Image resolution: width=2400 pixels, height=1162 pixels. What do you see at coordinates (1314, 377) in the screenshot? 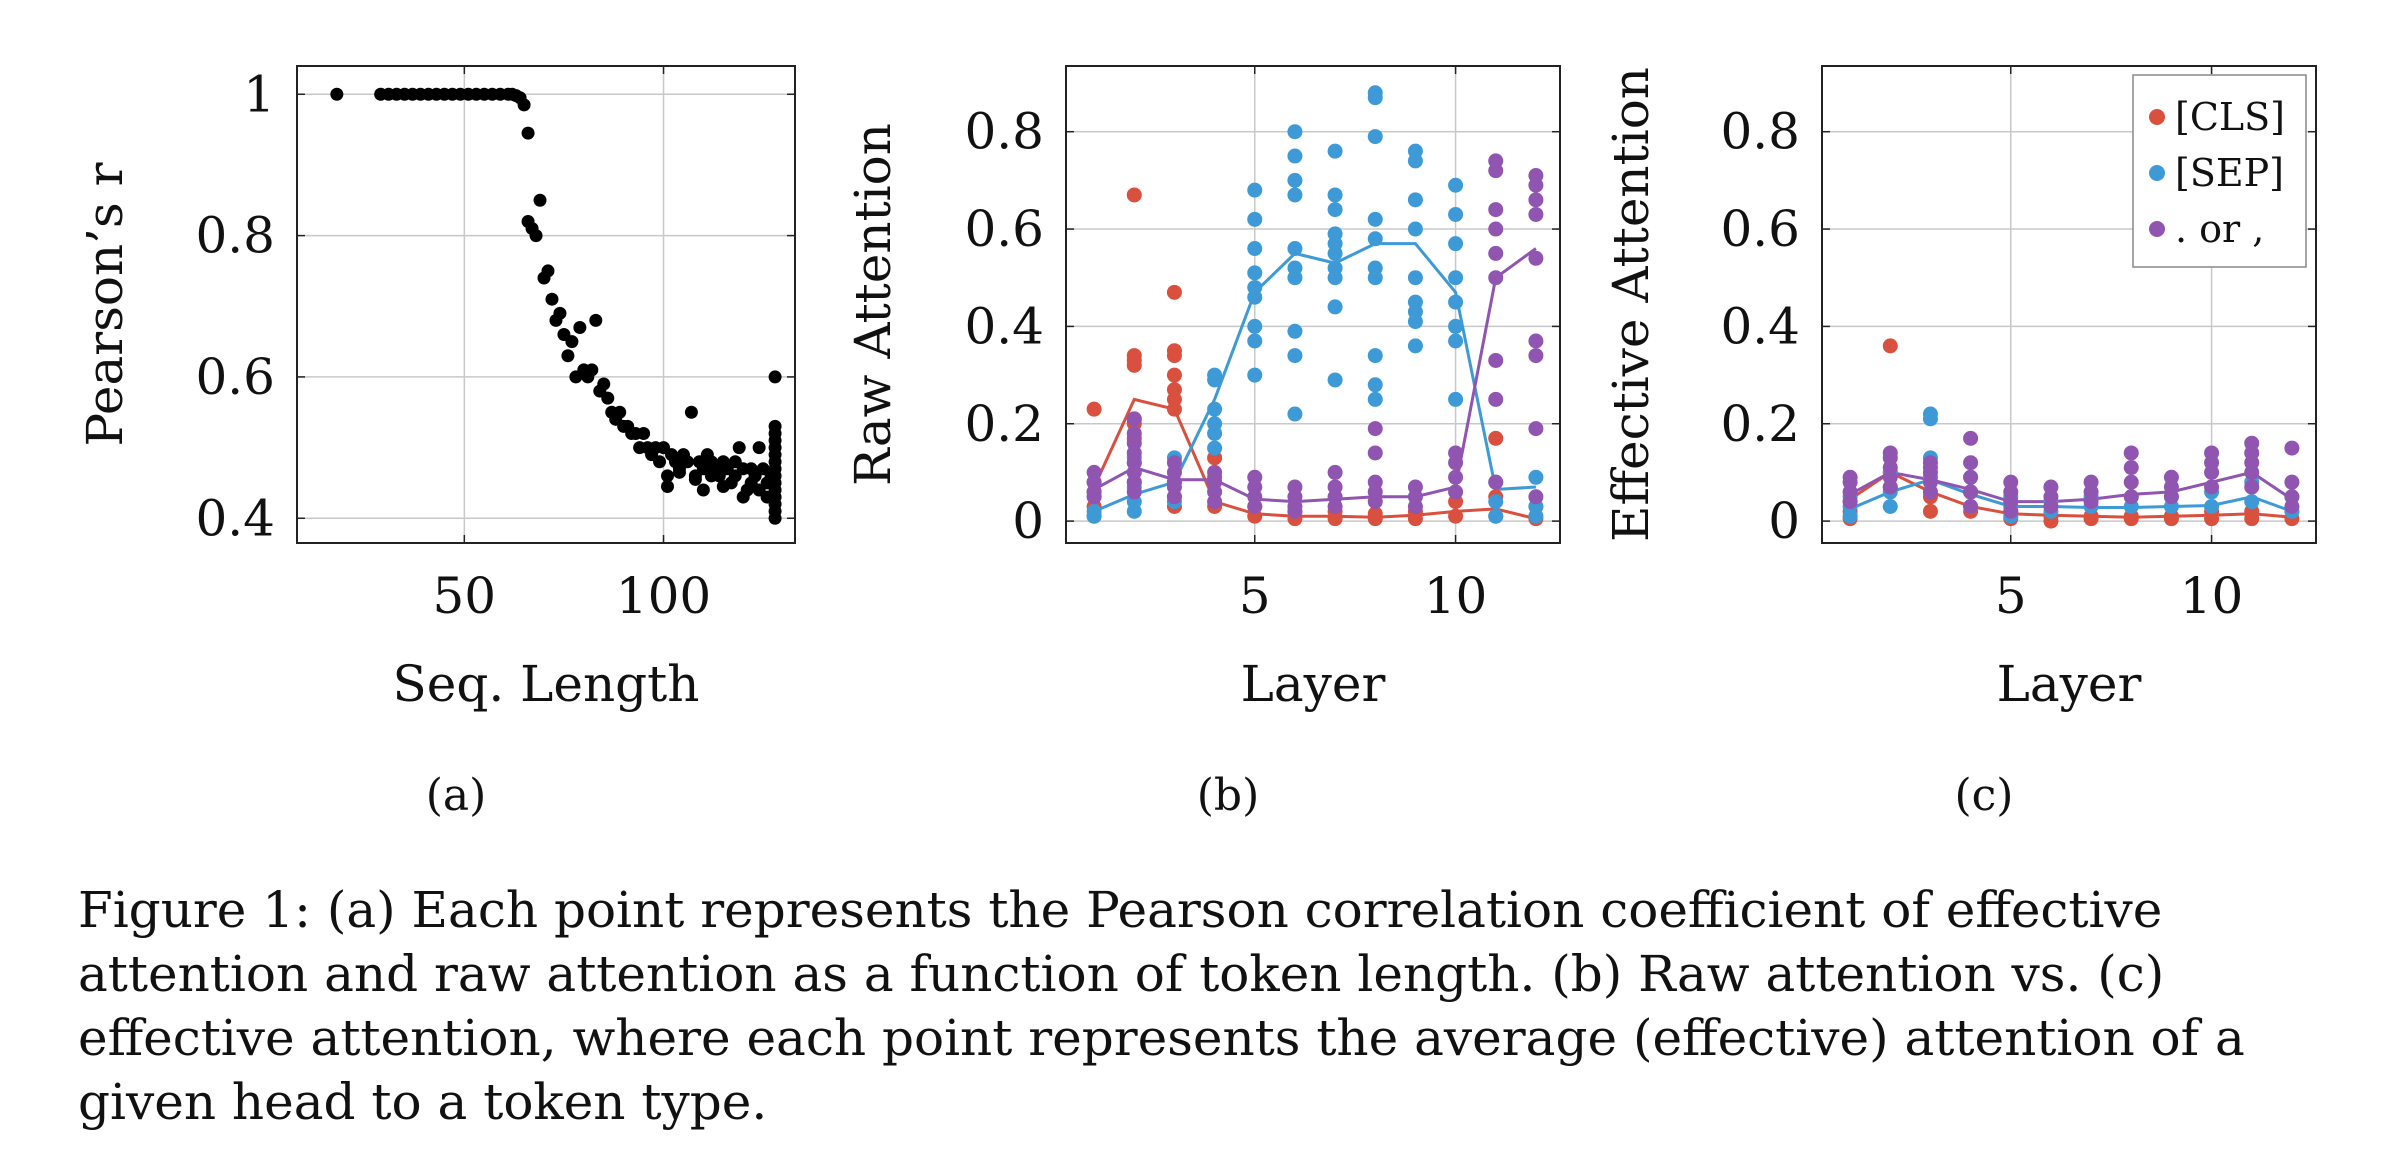
I see `series-line` at bounding box center [1314, 377].